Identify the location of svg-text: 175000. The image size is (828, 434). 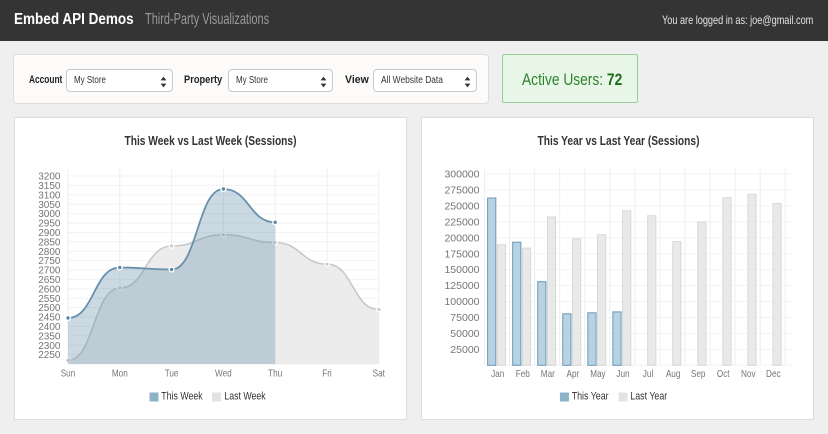
(461, 254).